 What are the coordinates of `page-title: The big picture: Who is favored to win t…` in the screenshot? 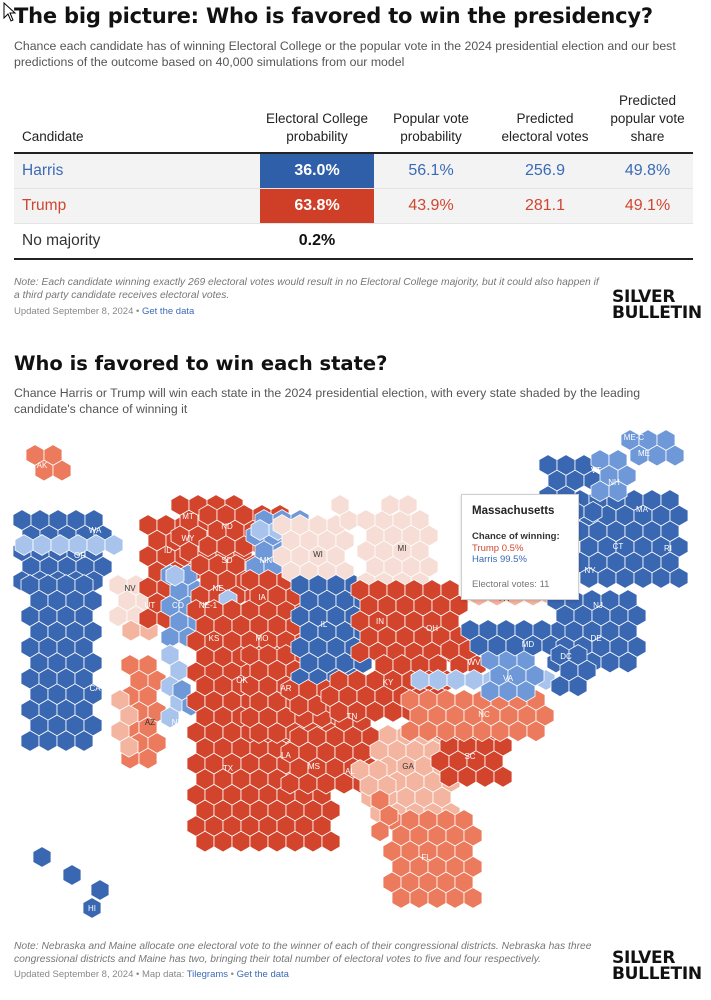 It's located at (333, 16).